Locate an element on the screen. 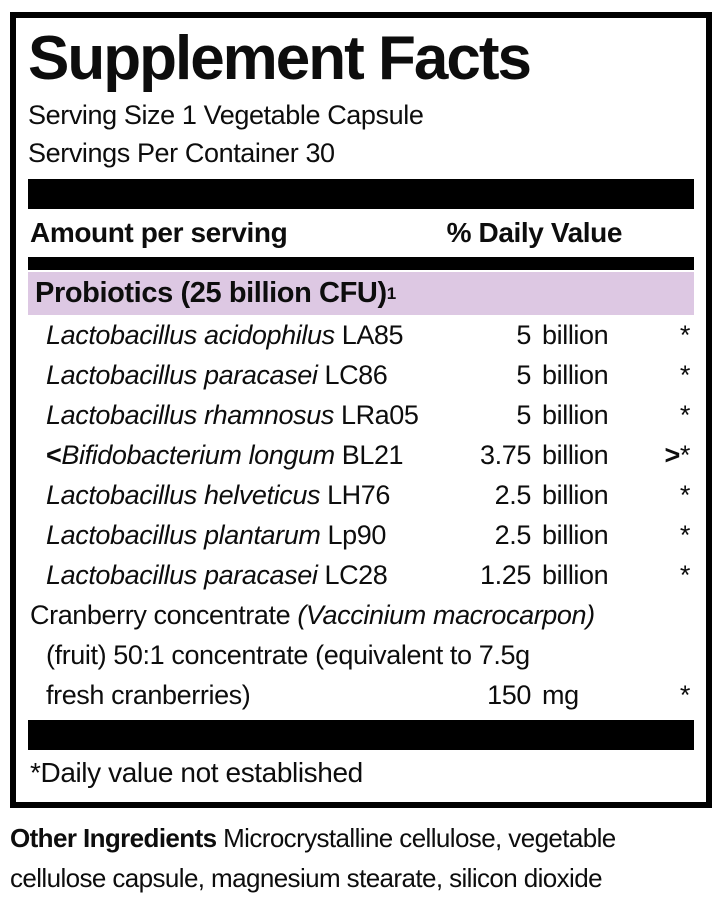 This screenshot has width=724, height=912. ingredient-name: Lactobacillus paracasei LC86 is located at coordinates (243, 375).